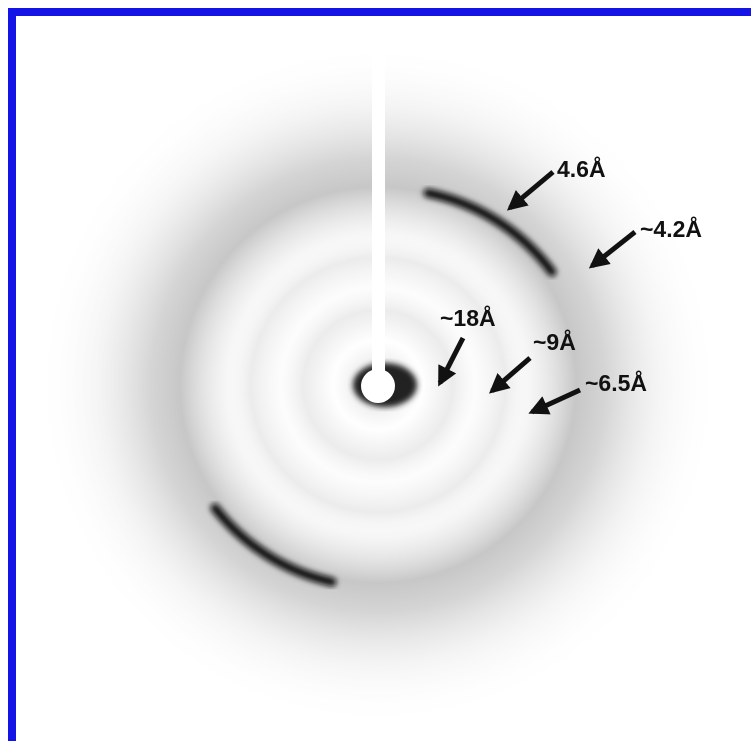 The image size is (751, 741). Describe the element at coordinates (671, 228) in the screenshot. I see `annotation: ~4.2Å` at that location.